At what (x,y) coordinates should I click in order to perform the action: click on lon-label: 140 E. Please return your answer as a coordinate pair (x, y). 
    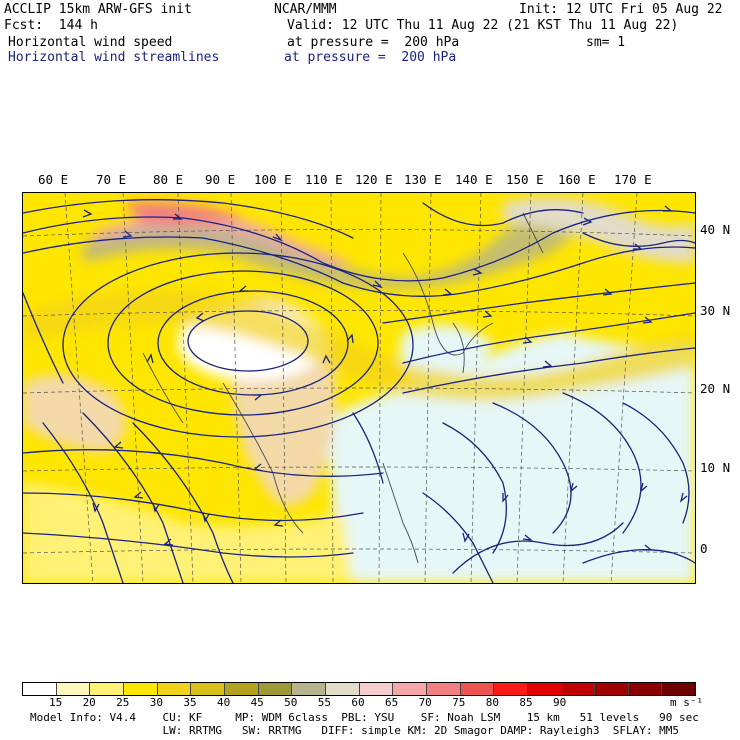
    Looking at the image, I should click on (474, 179).